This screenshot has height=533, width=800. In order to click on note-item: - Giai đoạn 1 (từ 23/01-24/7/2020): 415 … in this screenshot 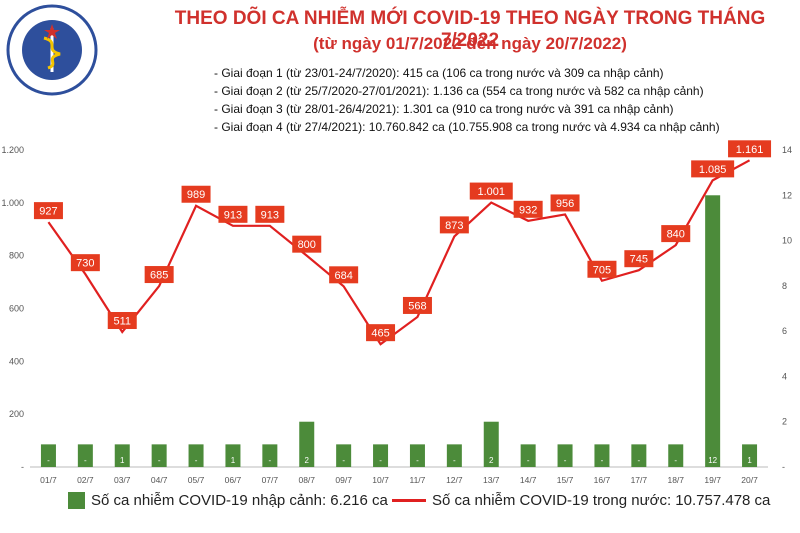, I will do `click(439, 73)`.